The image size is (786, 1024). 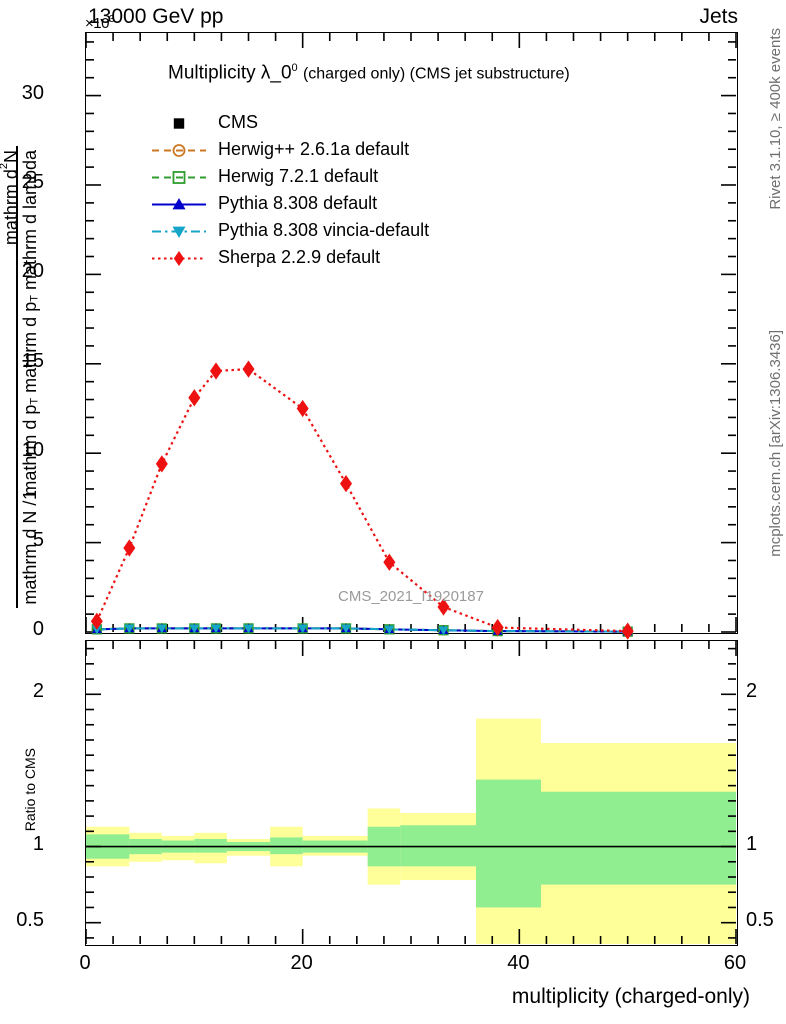 What do you see at coordinates (411, 596) in the screenshot?
I see `analysis-id-watermark: CMS_2021_I1920187` at bounding box center [411, 596].